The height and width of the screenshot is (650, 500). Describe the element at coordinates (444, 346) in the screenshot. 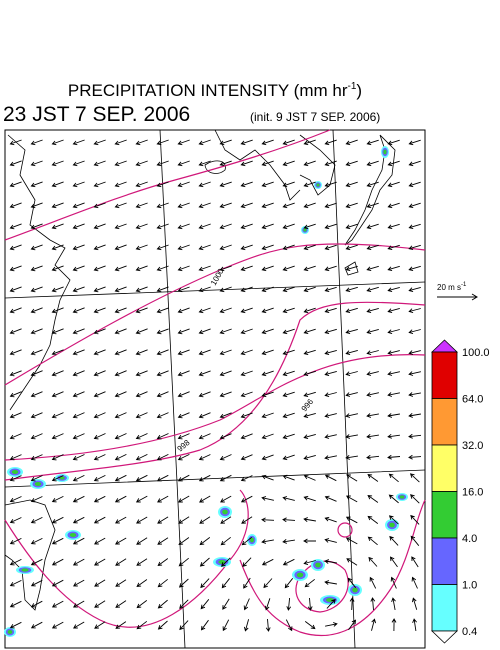

I see `colorbar-over` at that location.